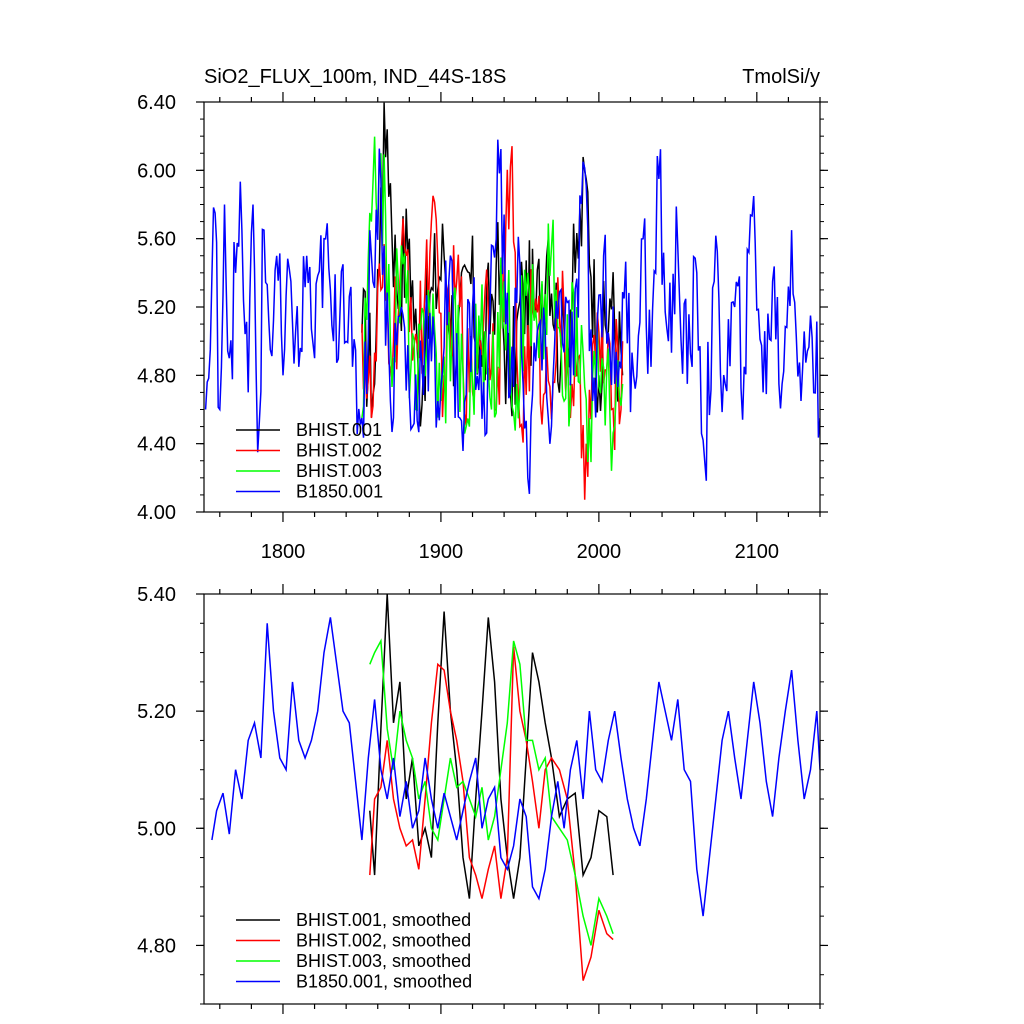  I want to click on legend-label: BHIST.001, so click(339, 430).